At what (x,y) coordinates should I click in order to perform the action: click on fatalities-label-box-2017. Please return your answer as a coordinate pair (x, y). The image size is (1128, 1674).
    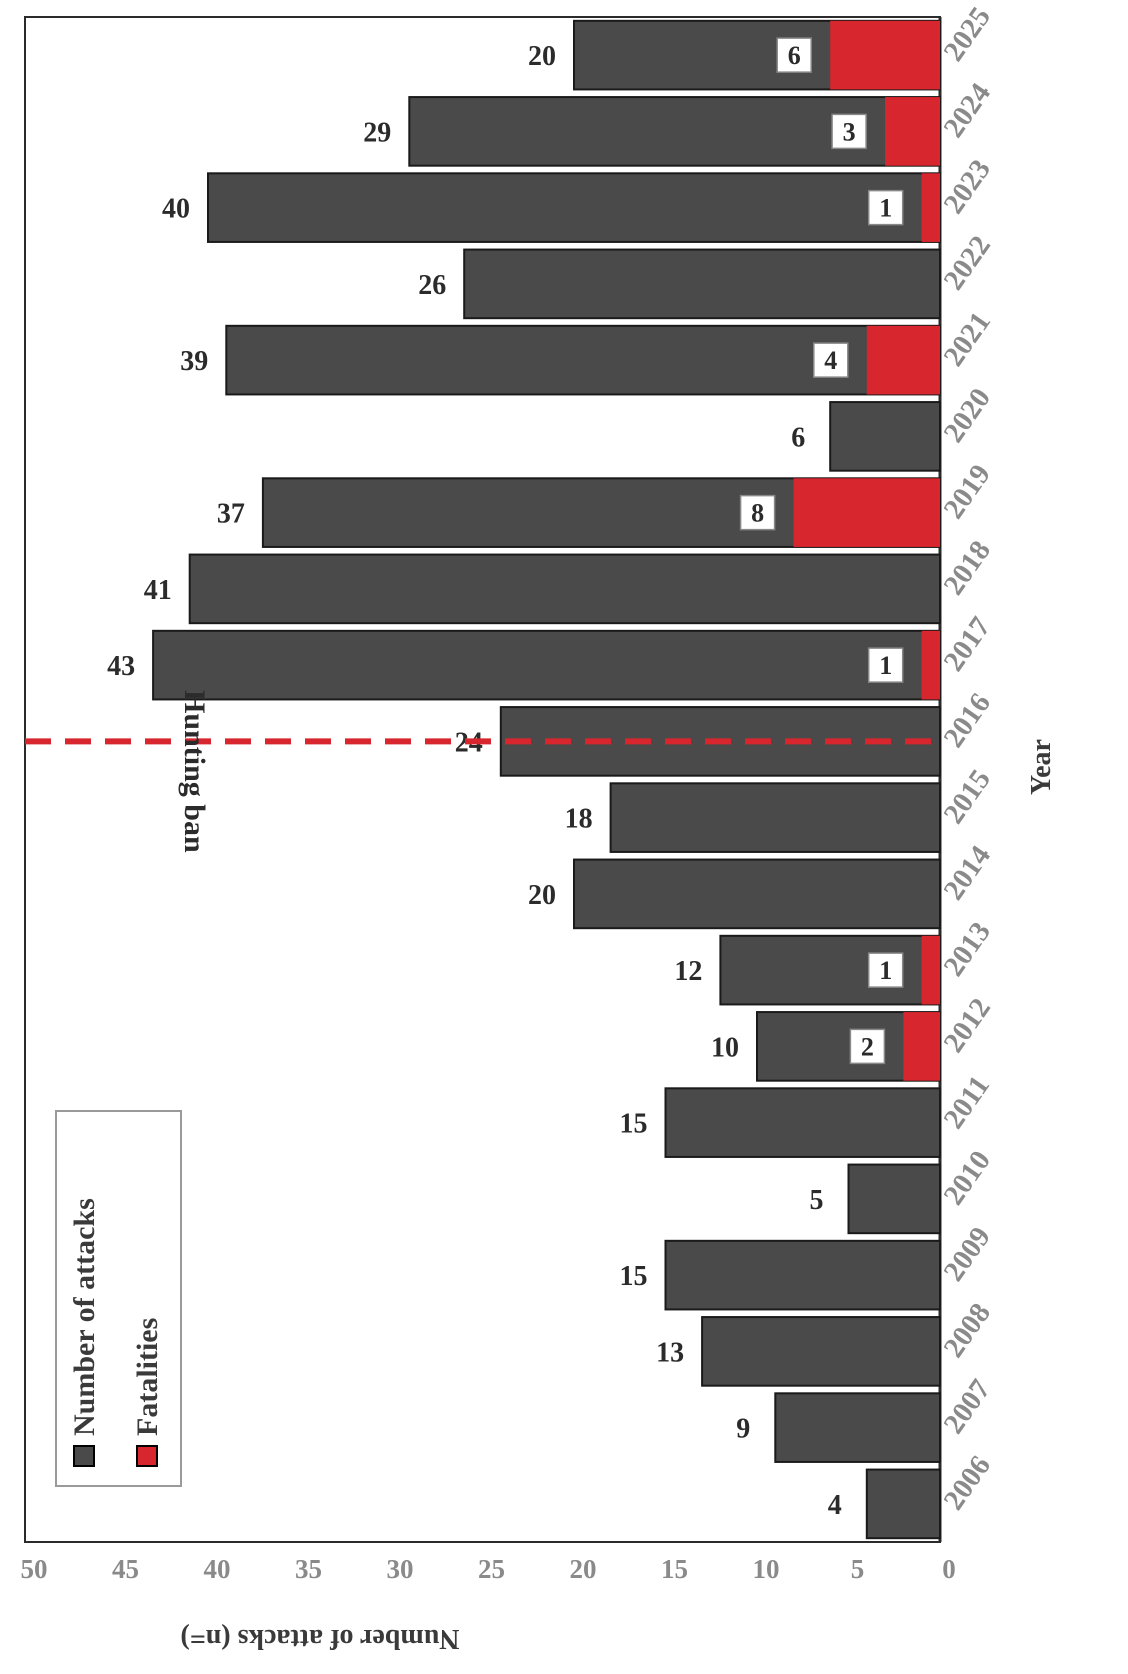
    Looking at the image, I should click on (885, 665).